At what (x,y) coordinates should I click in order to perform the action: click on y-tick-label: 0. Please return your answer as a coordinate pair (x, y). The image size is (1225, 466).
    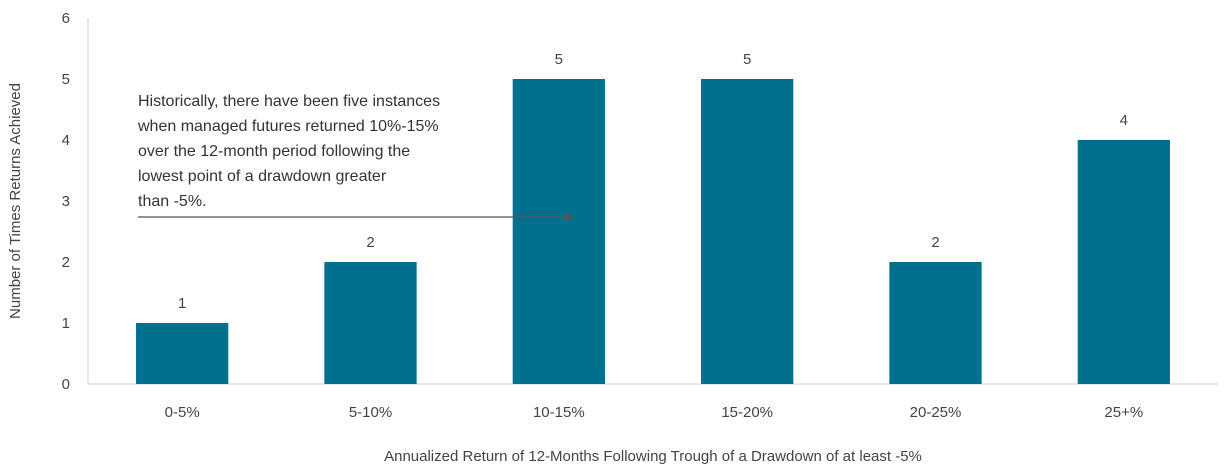
    Looking at the image, I should click on (66, 384).